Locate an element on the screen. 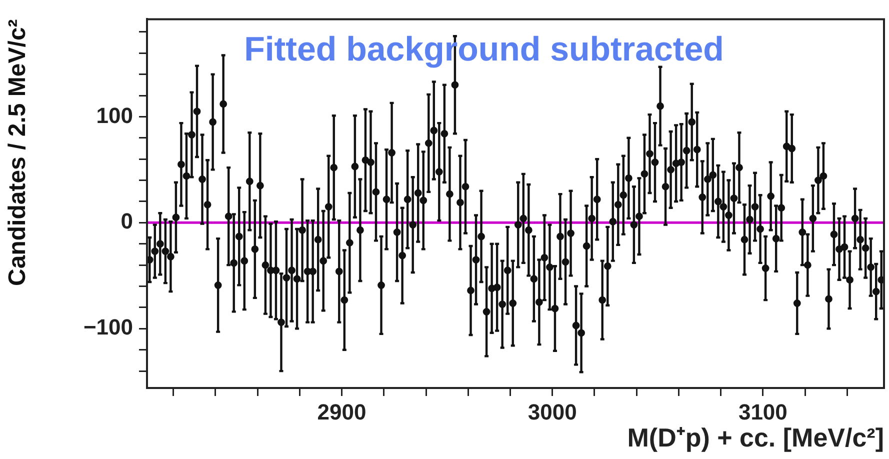 The image size is (889, 459). x-tick-label: 3100 is located at coordinates (763, 411).